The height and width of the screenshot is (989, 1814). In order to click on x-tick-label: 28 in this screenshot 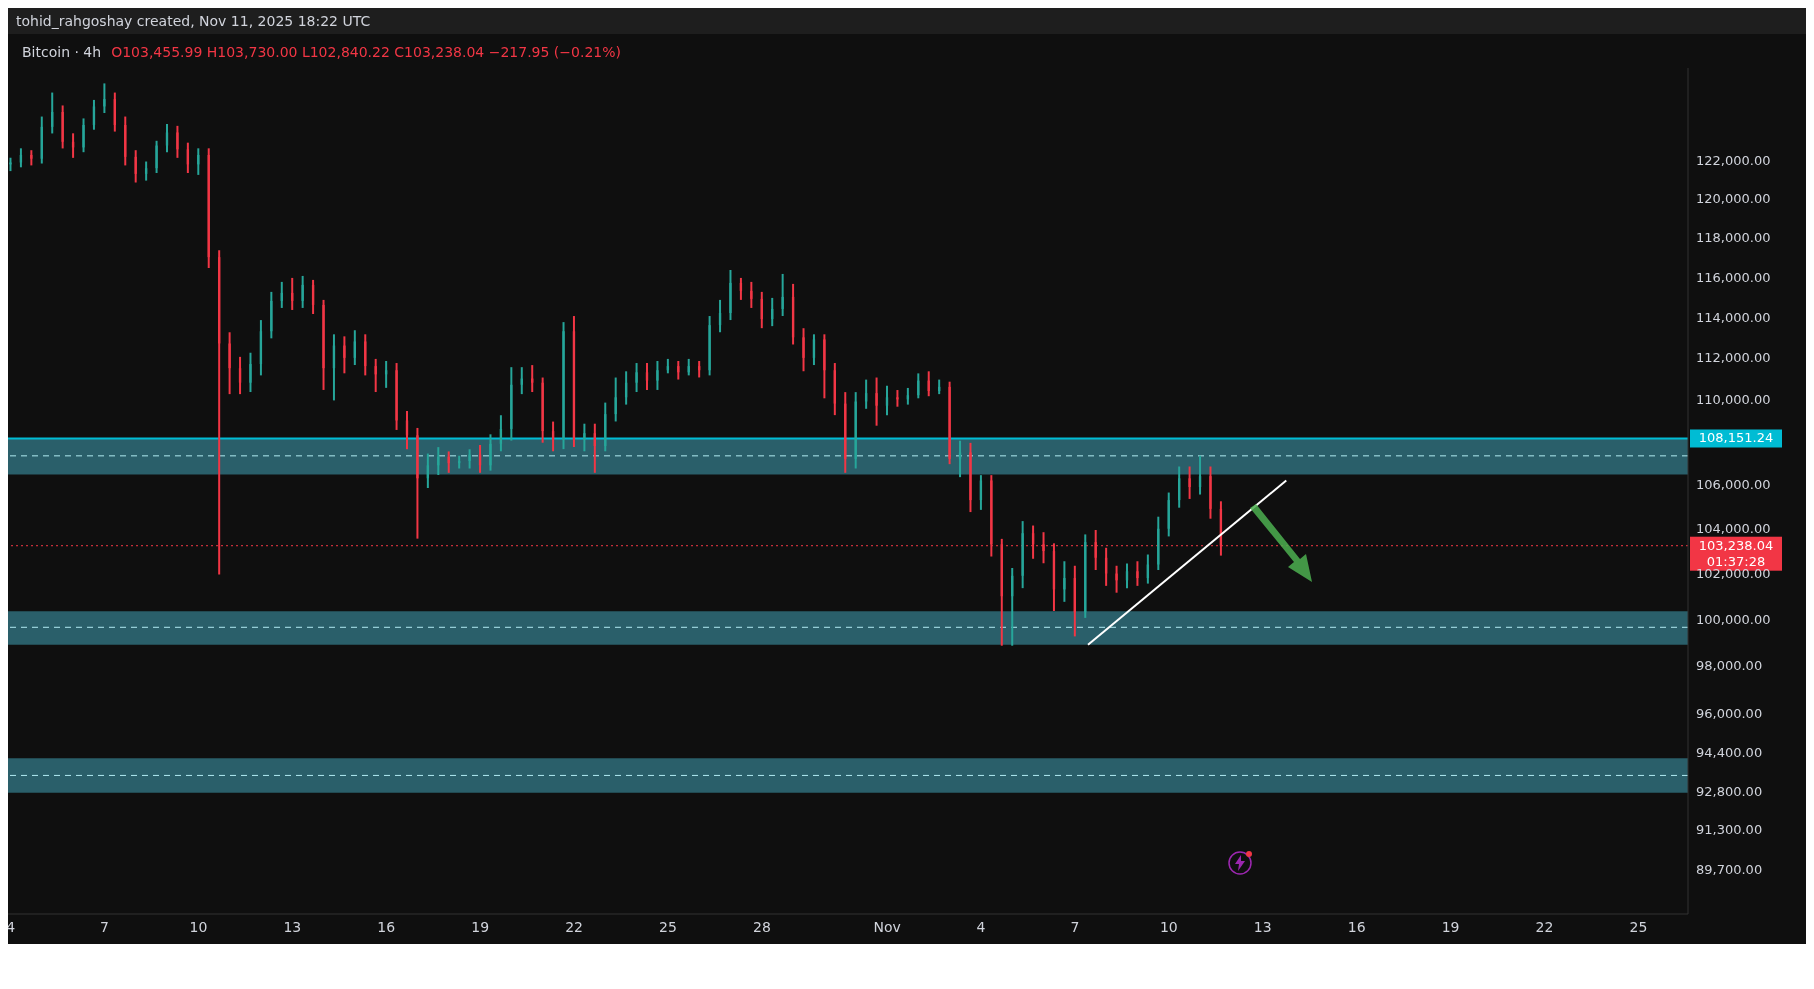, I will do `click(762, 926)`.